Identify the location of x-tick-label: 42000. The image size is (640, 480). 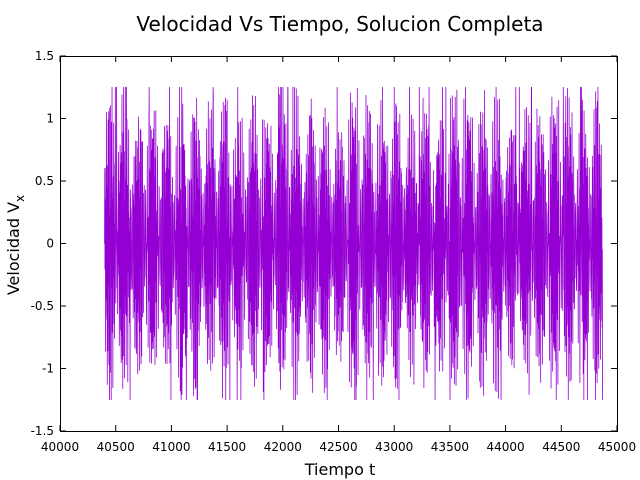
(283, 447).